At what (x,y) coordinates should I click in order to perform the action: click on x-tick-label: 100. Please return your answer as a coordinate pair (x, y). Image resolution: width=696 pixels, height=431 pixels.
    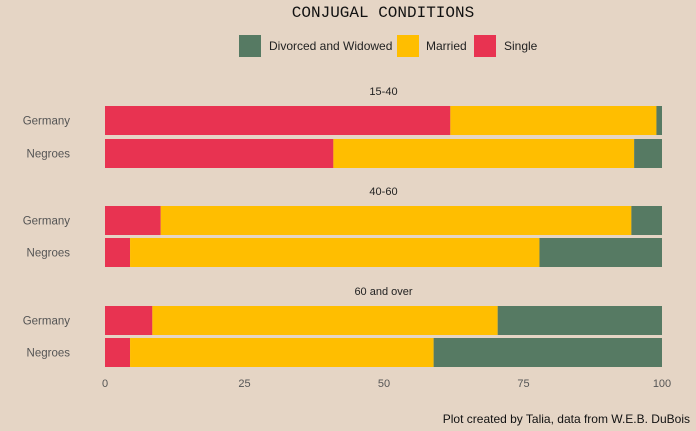
    Looking at the image, I should click on (662, 384).